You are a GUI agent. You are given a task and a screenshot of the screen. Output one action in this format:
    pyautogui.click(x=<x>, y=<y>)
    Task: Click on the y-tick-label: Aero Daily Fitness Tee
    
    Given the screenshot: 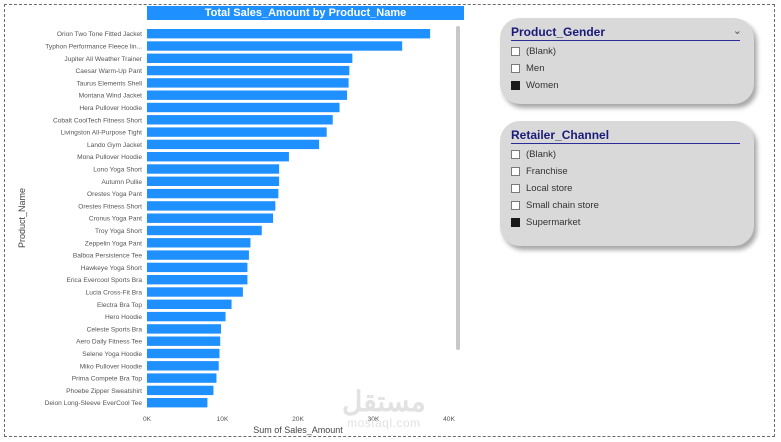 What is the action you would take?
    pyautogui.click(x=109, y=342)
    